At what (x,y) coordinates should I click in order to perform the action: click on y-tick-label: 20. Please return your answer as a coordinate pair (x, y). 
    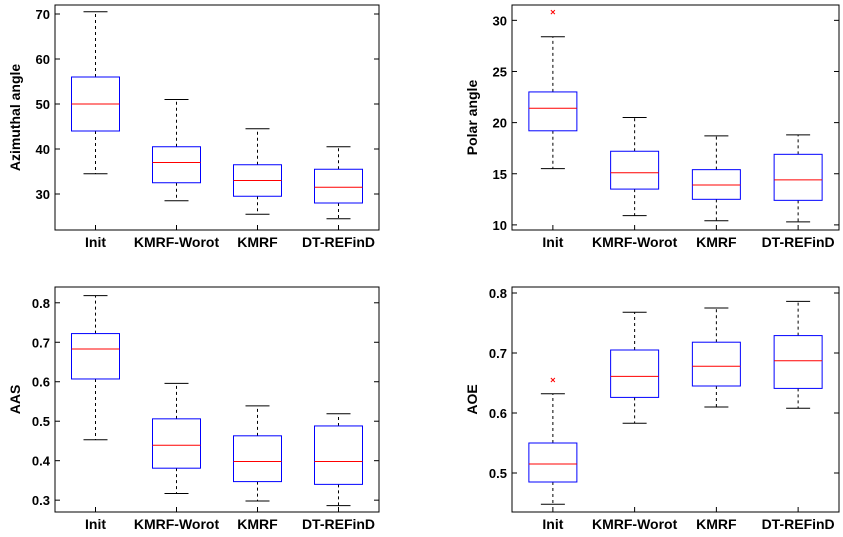
    Looking at the image, I should click on (500, 123).